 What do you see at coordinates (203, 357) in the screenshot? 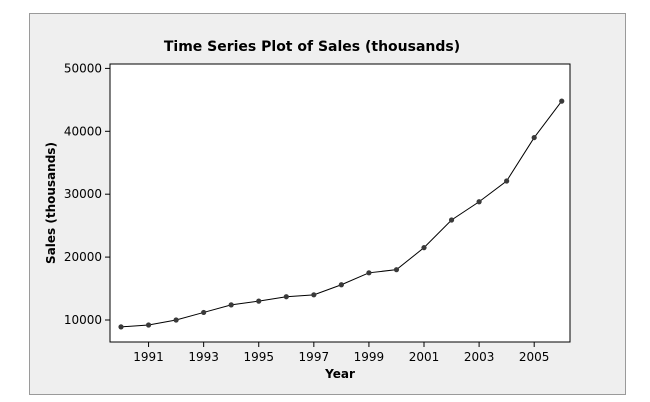
I see `x-tick-label: 1993` at bounding box center [203, 357].